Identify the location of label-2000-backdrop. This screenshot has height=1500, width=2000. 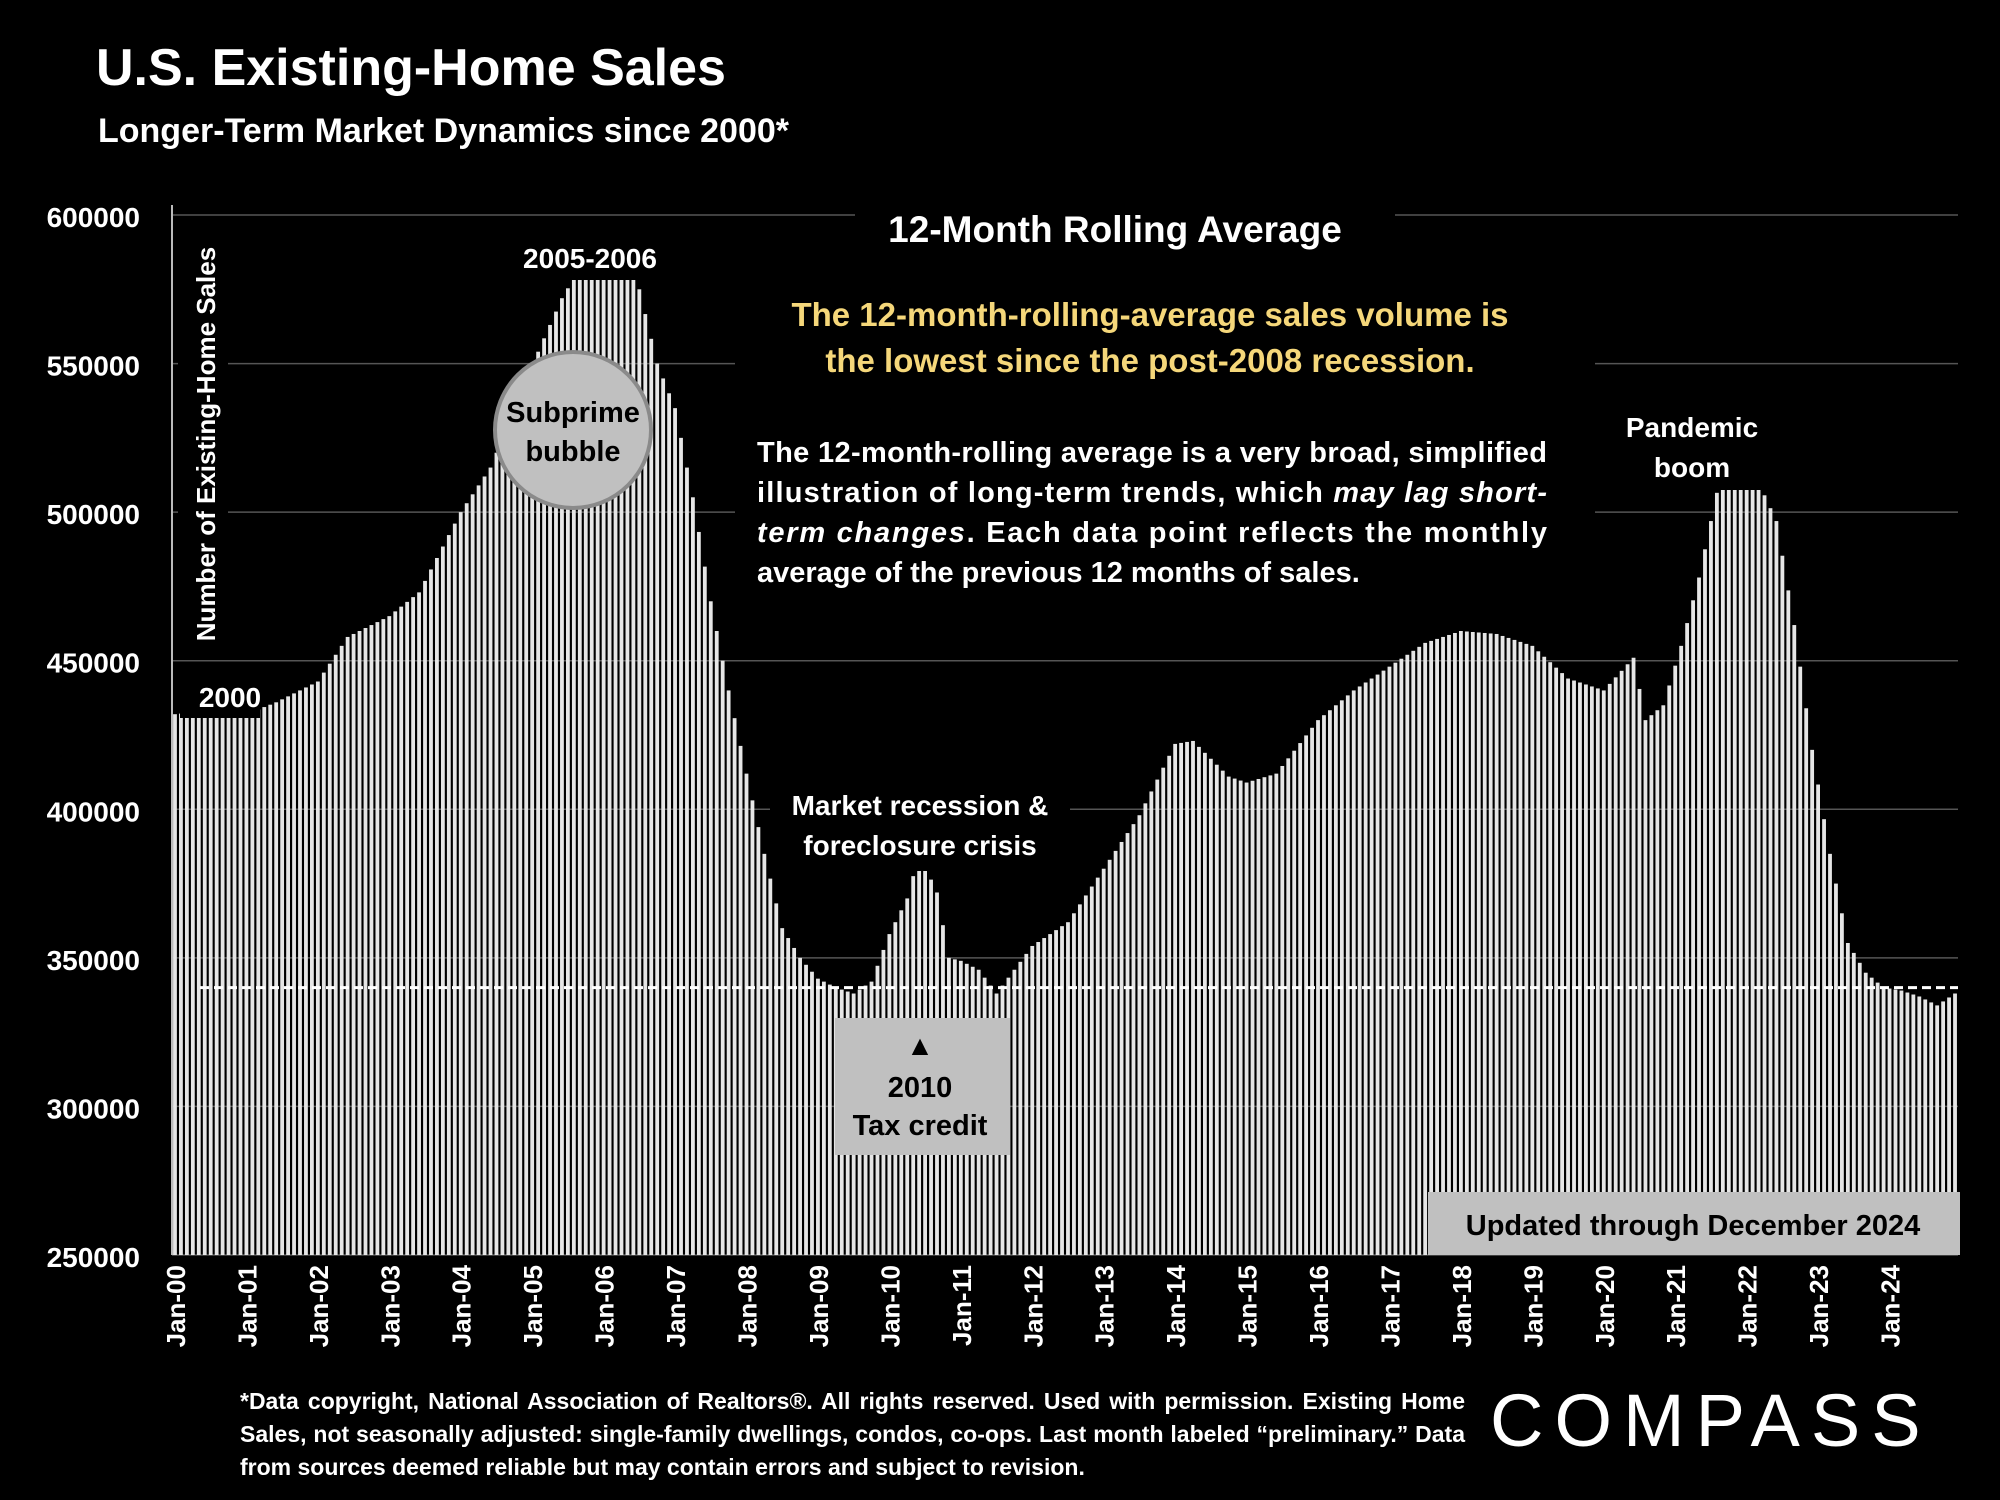
(220, 695).